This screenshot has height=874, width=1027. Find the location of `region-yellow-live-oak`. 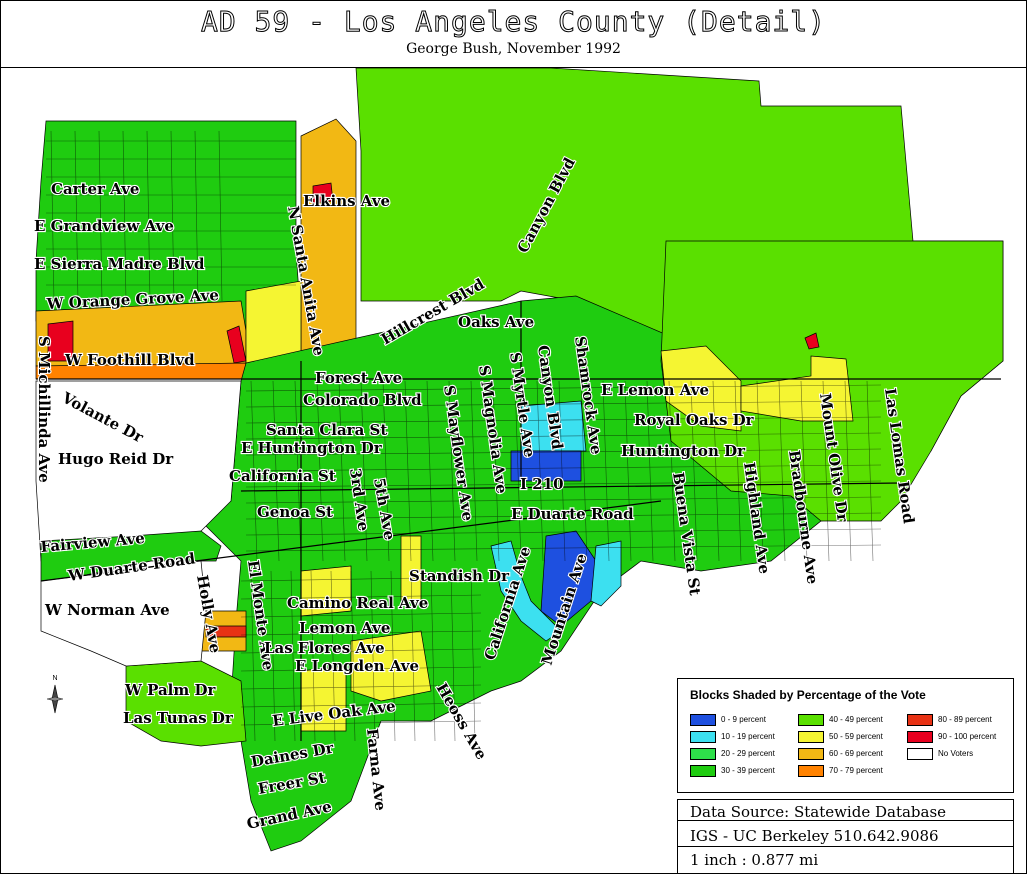

region-yellow-live-oak is located at coordinates (391, 666).